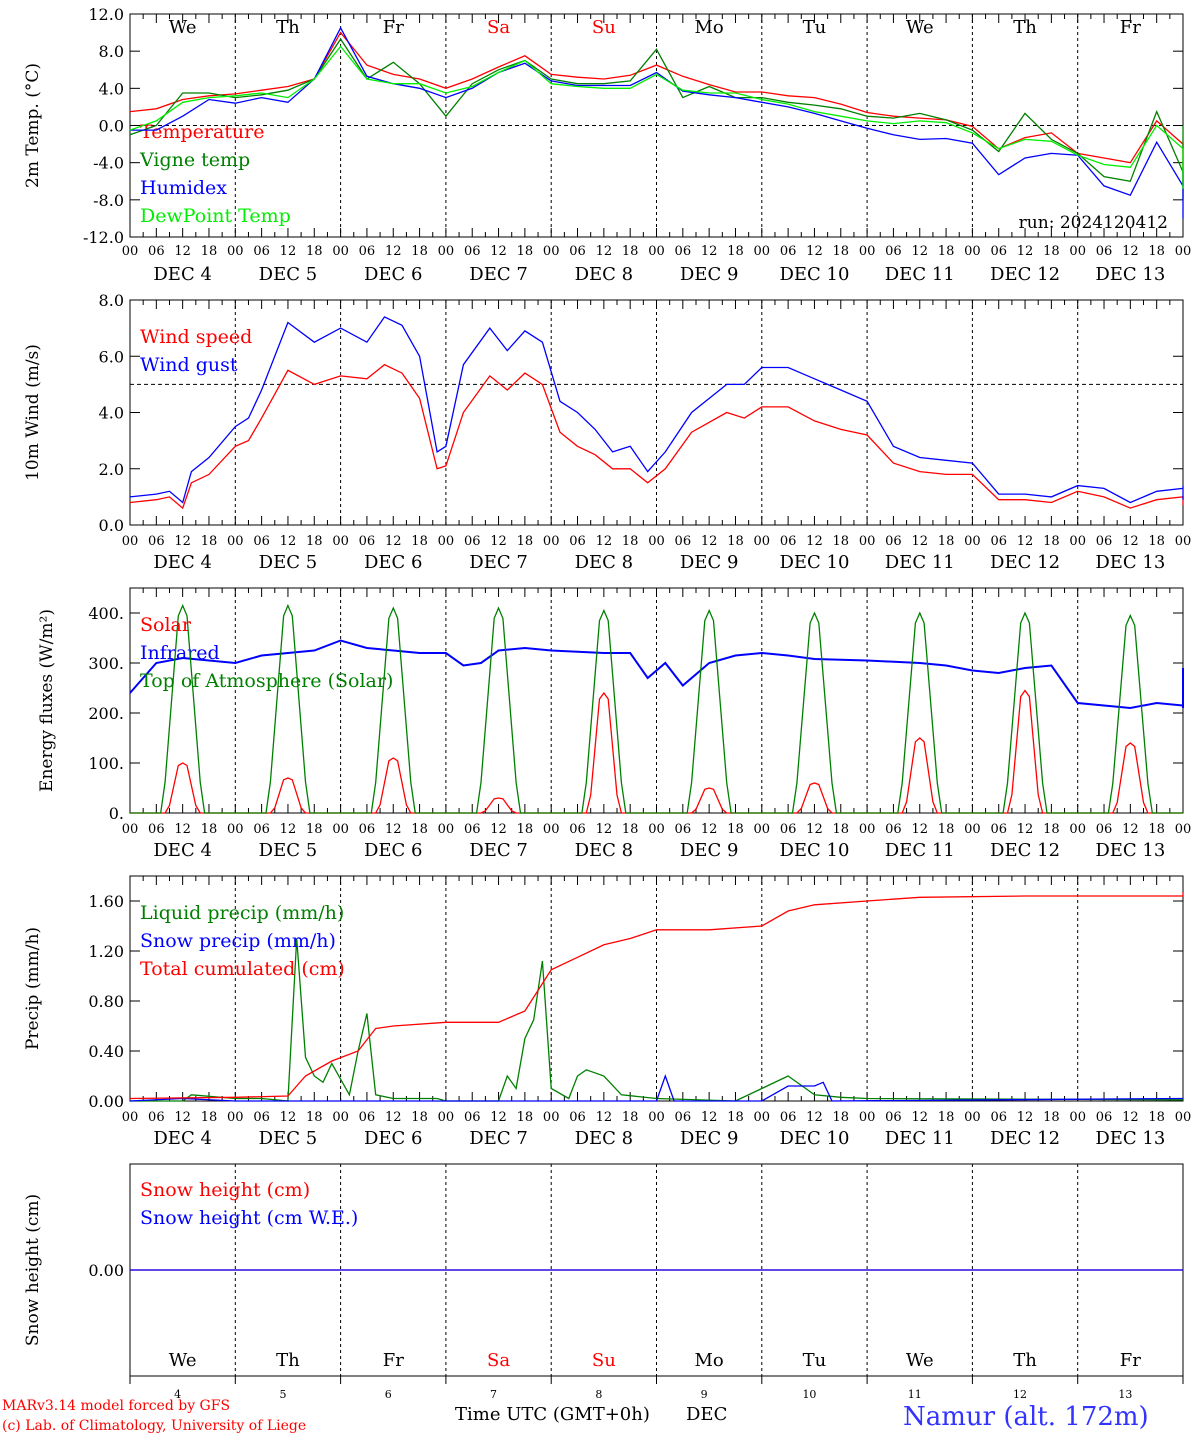  I want to click on date-label: DEC 4, so click(182, 1138).